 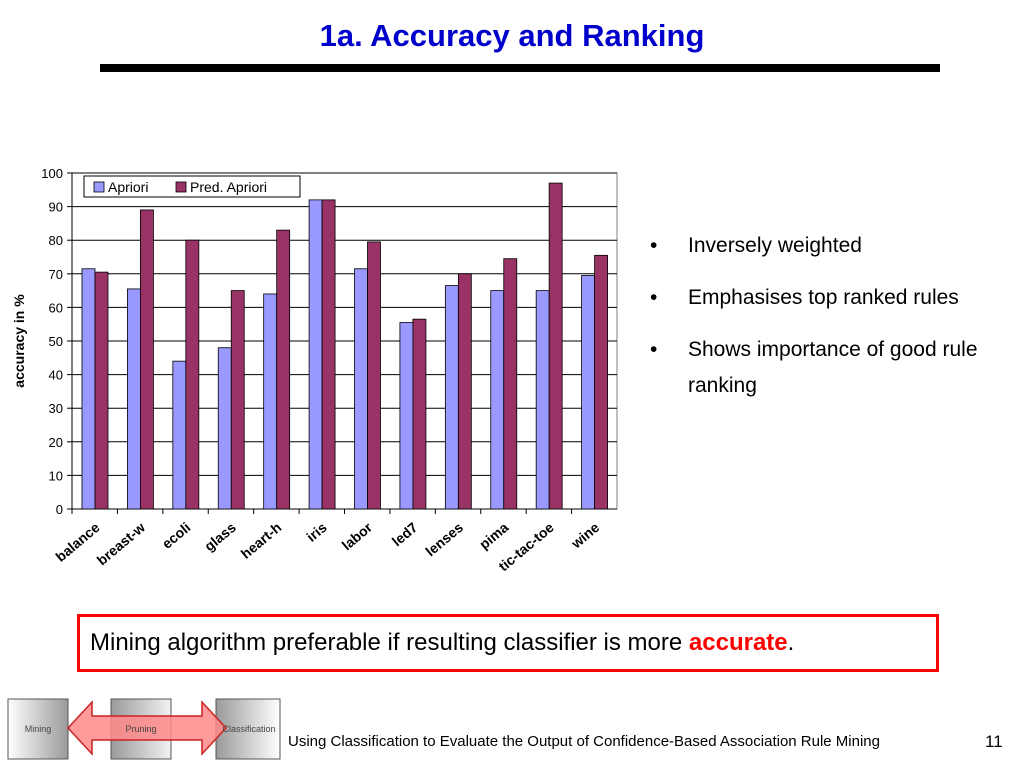 I want to click on bullet-item: • Shows importance of good rule ranking, so click(x=818, y=368).